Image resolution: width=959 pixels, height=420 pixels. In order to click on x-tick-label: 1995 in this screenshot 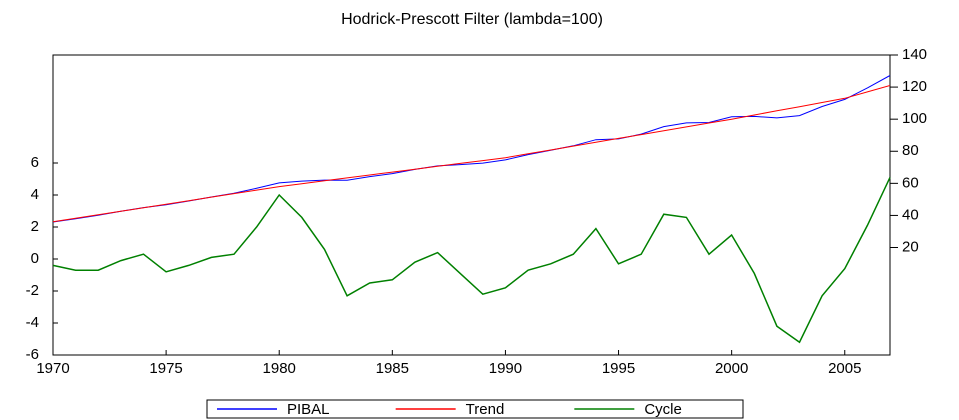, I will do `click(618, 368)`.